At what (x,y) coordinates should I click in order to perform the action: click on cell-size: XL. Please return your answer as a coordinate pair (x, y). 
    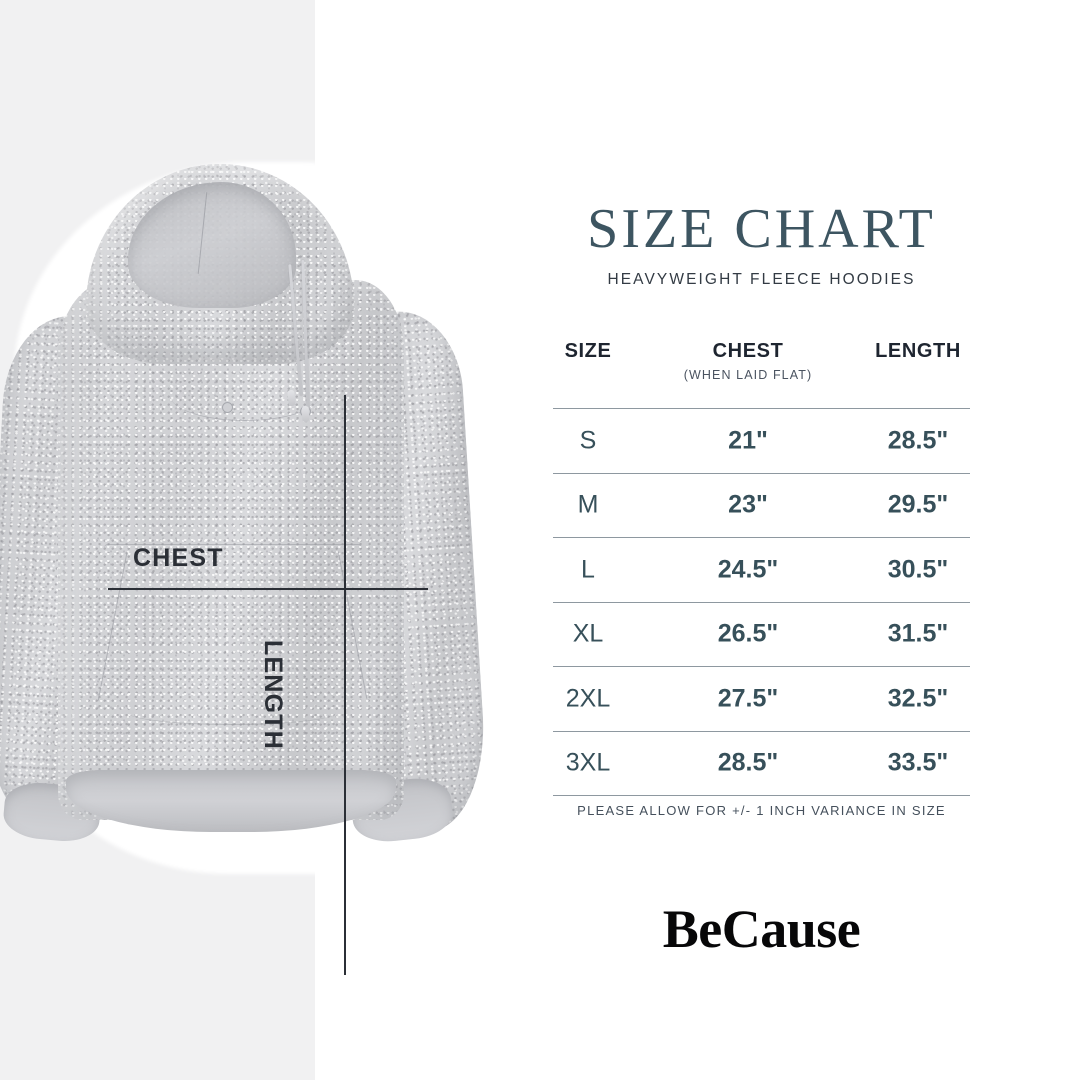
    Looking at the image, I should click on (588, 633).